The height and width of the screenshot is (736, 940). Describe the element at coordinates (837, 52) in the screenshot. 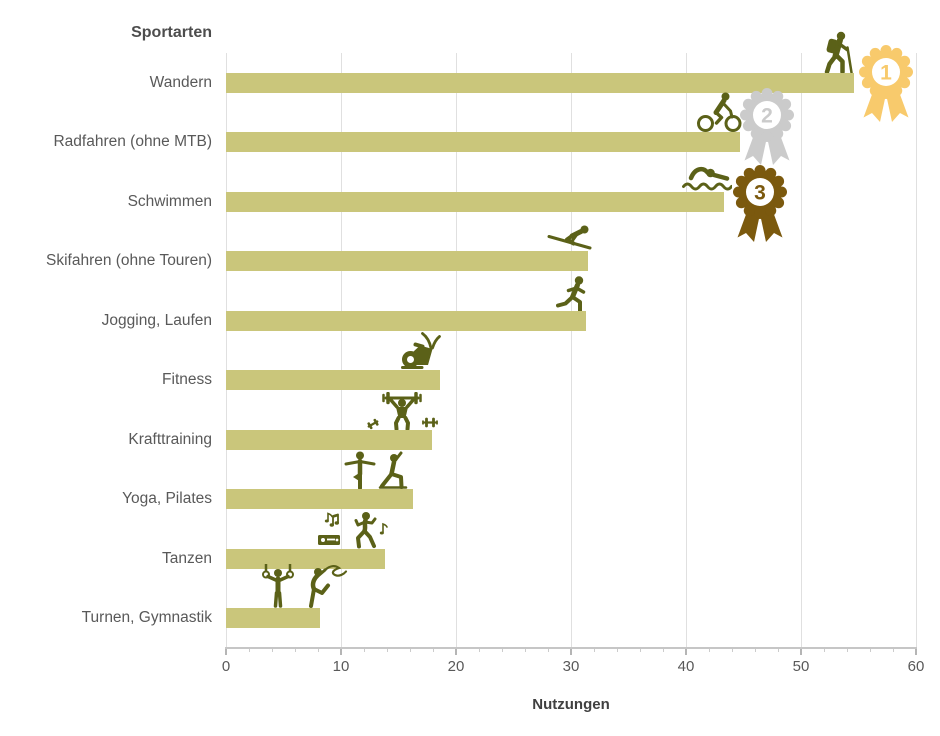

I see `hiker-icon` at that location.